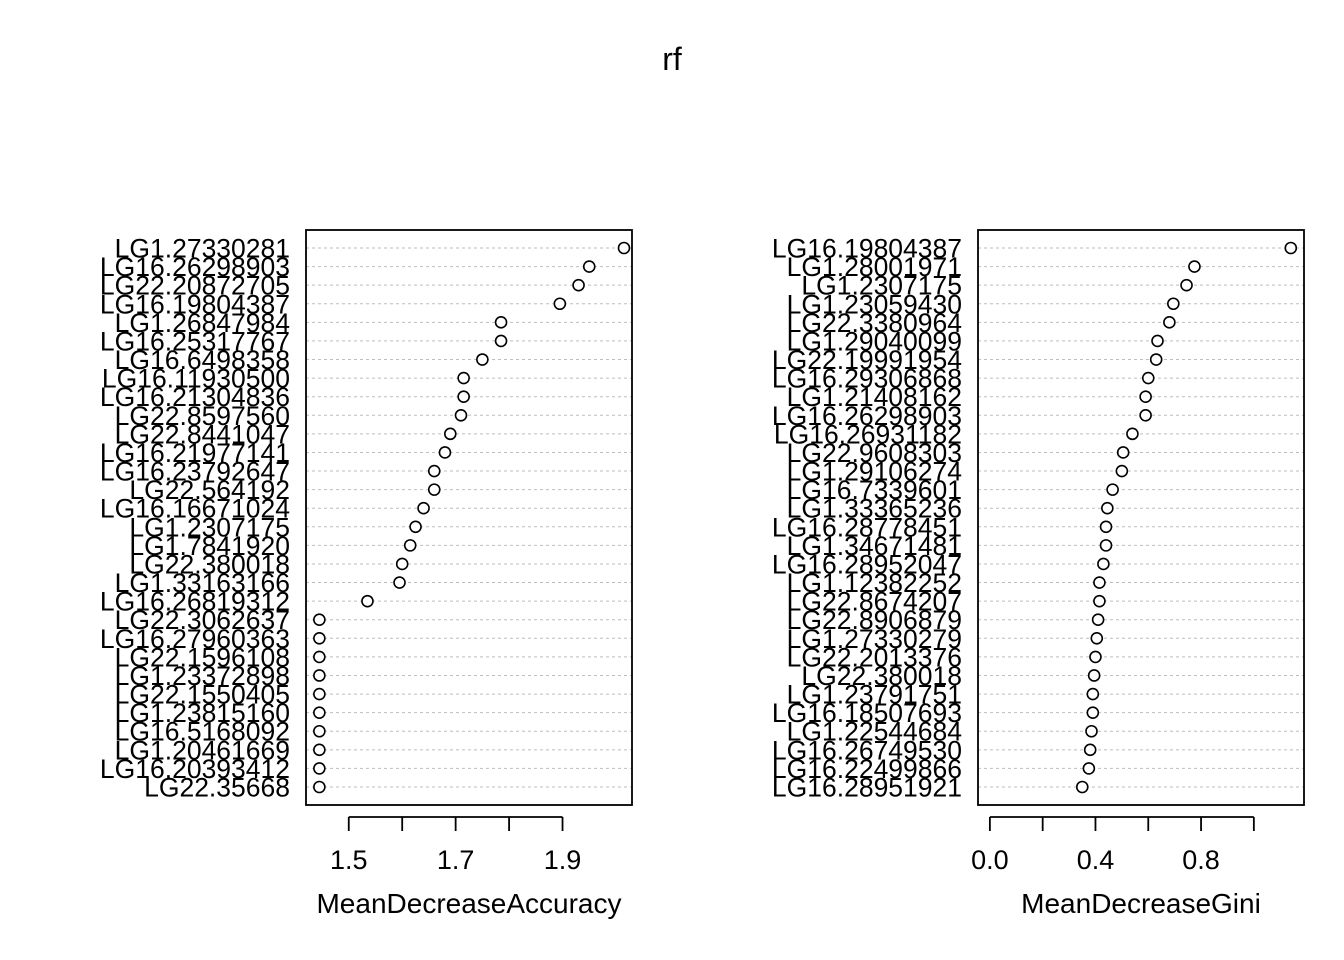 The image size is (1344, 960). I want to click on row-label: LG1.33163166, so click(202, 583).